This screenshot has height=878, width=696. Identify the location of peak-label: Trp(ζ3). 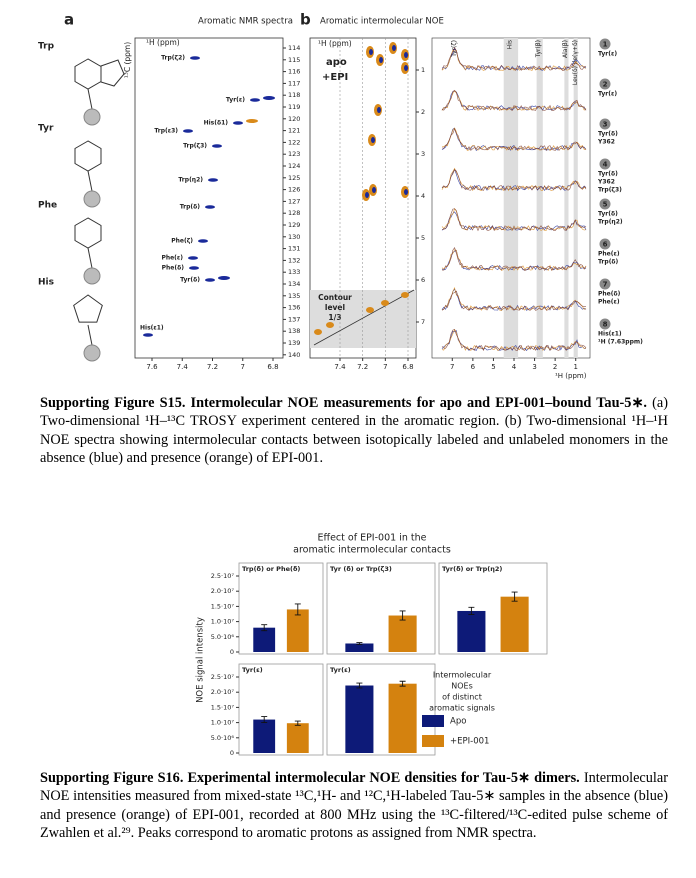
(195, 146).